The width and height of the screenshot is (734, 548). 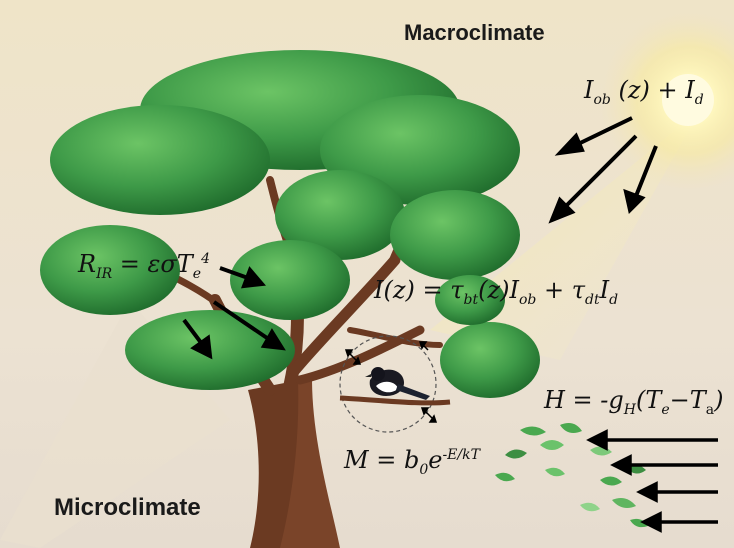 I want to click on bird-heat-exchange-arrows, so click(x=391, y=382).